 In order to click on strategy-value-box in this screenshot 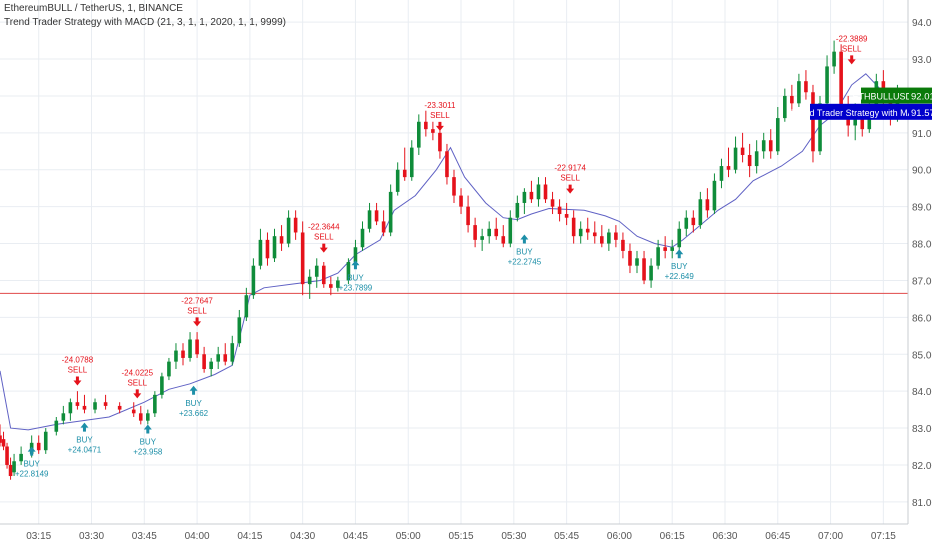, I will do `click(920, 111)`.